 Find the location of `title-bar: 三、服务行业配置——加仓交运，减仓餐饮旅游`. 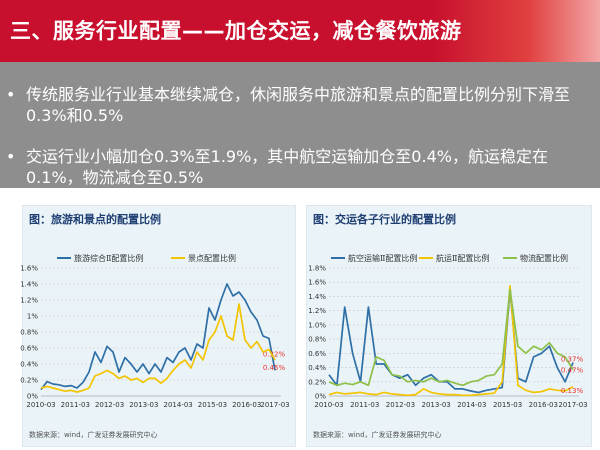

title-bar: 三、服务行业配置——加仓交运，减仓餐饮旅游 is located at coordinates (300, 31).